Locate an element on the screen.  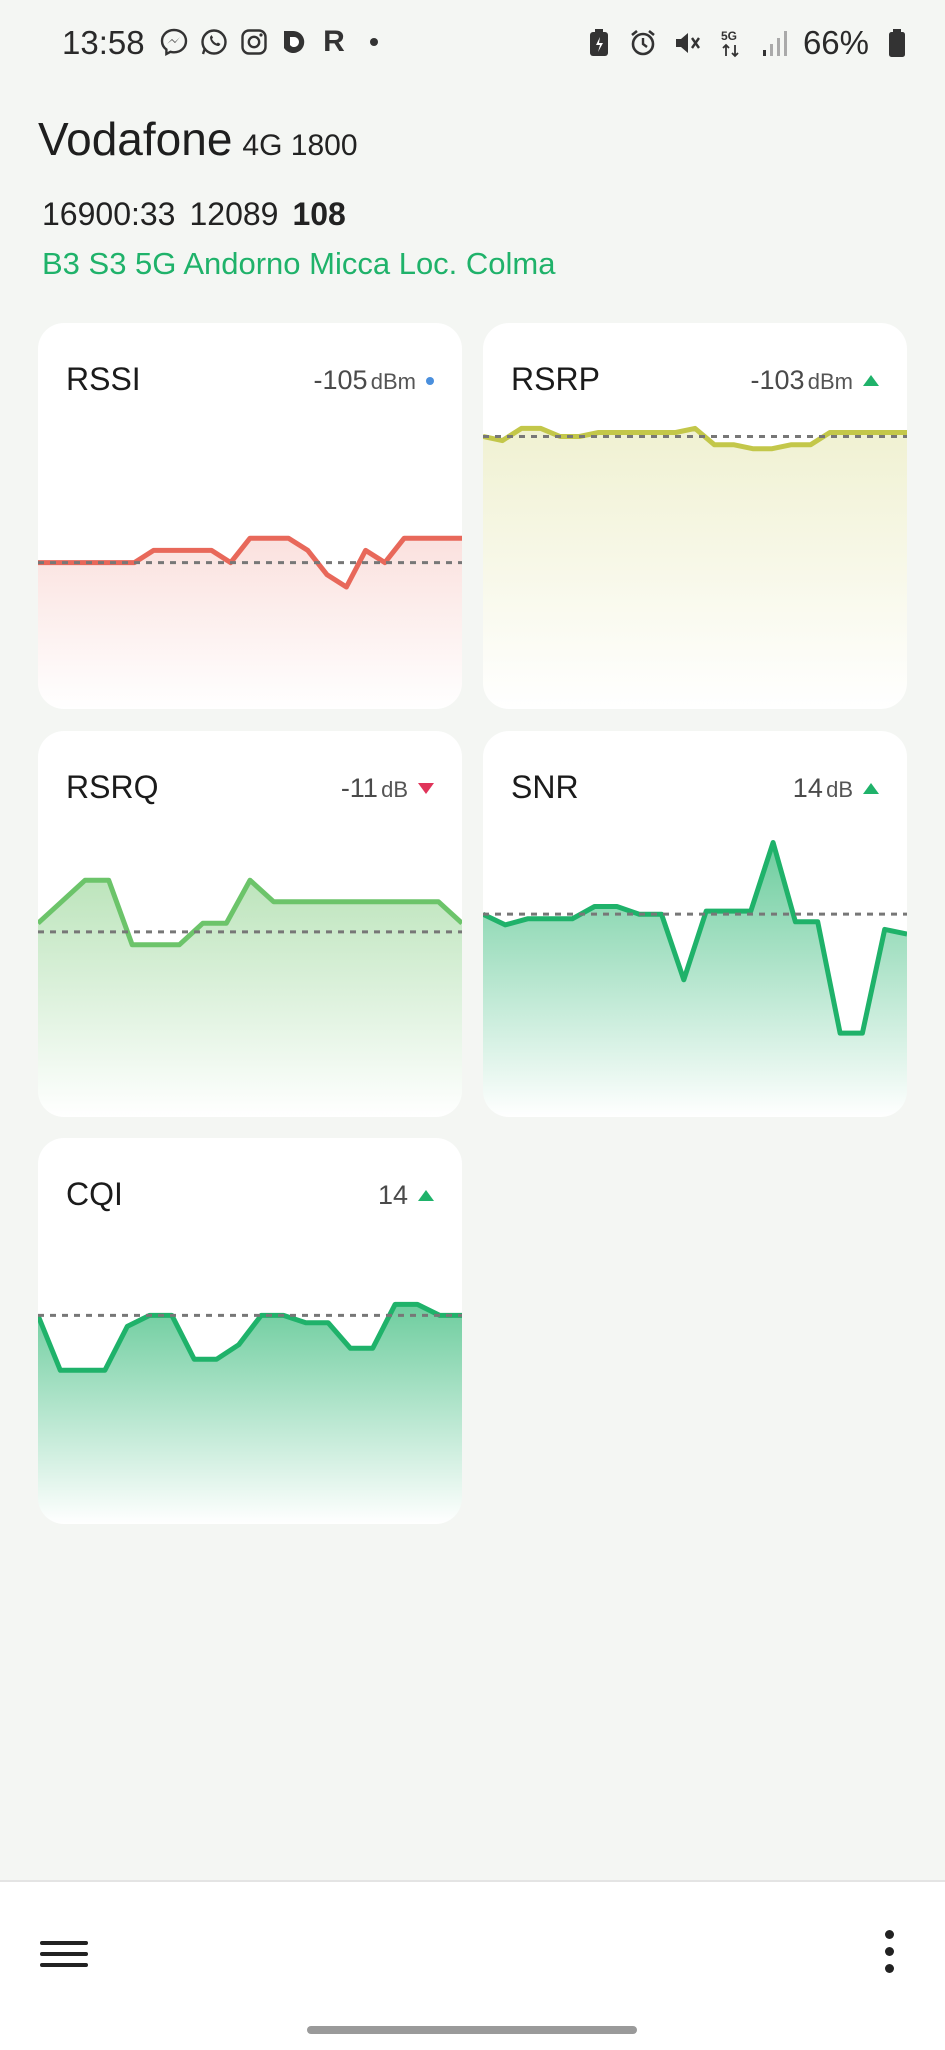
rsrq-value-number: -11 is located at coordinates (359, 788).